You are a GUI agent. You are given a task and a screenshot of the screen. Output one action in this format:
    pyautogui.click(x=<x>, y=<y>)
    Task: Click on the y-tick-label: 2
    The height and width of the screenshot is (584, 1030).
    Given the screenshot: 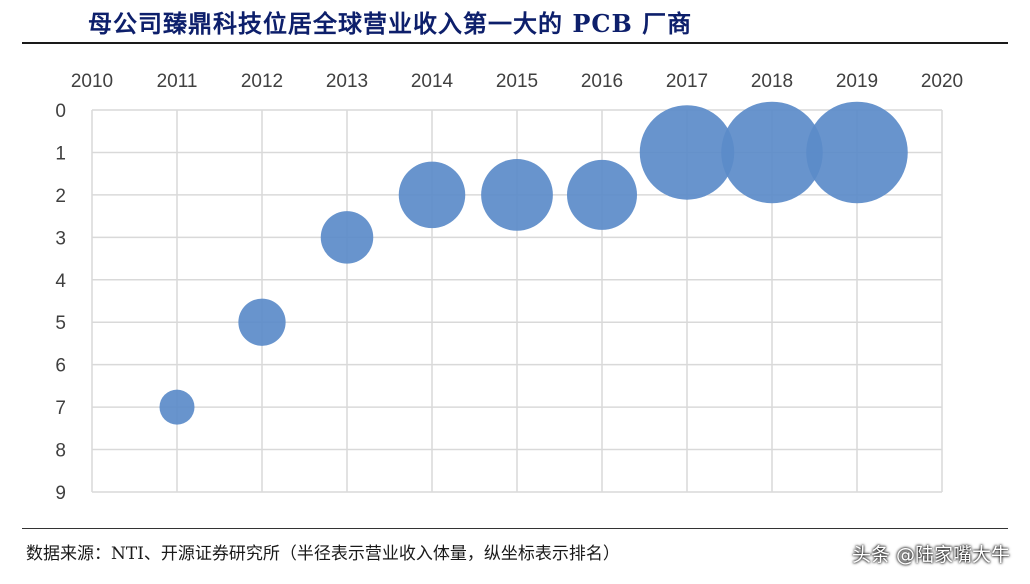 What is the action you would take?
    pyautogui.click(x=60, y=196)
    